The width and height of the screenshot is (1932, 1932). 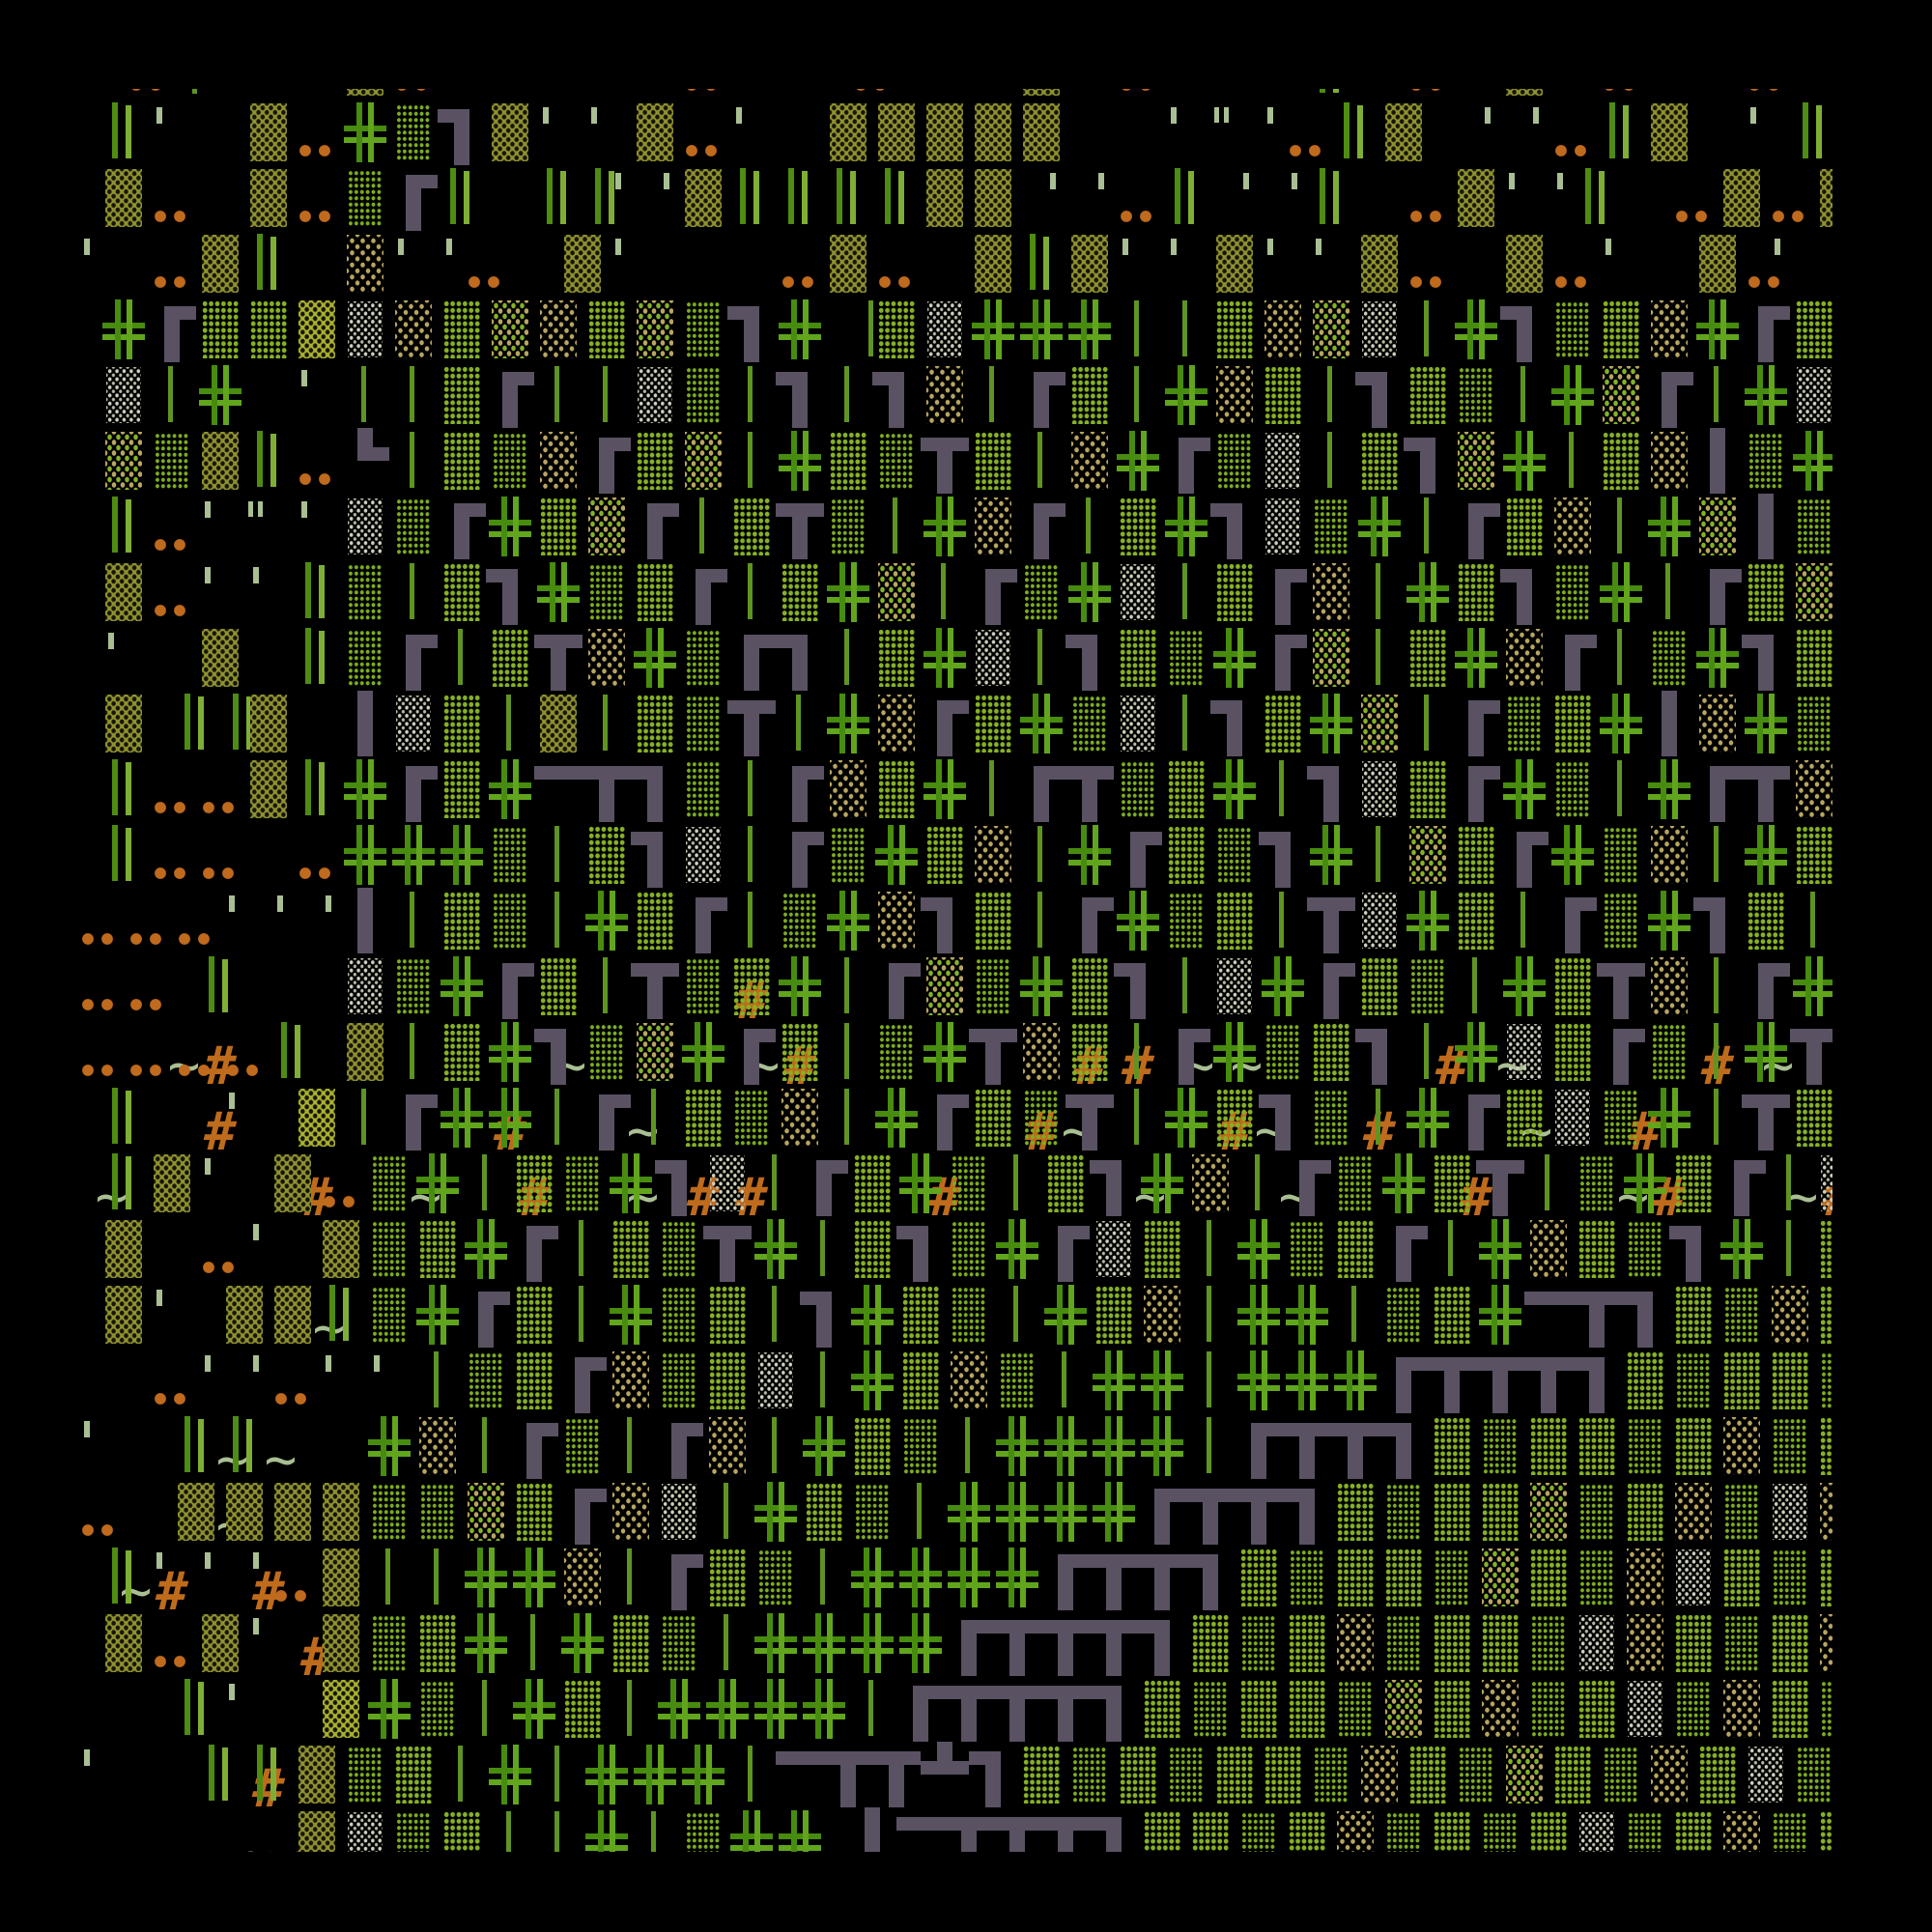 I want to click on map-tile-leaf-dots-pale, so click(x=1823, y=1183).